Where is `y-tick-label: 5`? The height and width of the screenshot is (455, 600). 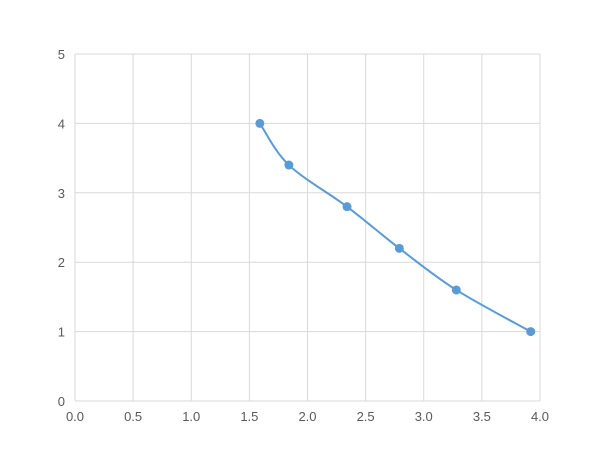
y-tick-label: 5 is located at coordinates (61, 54).